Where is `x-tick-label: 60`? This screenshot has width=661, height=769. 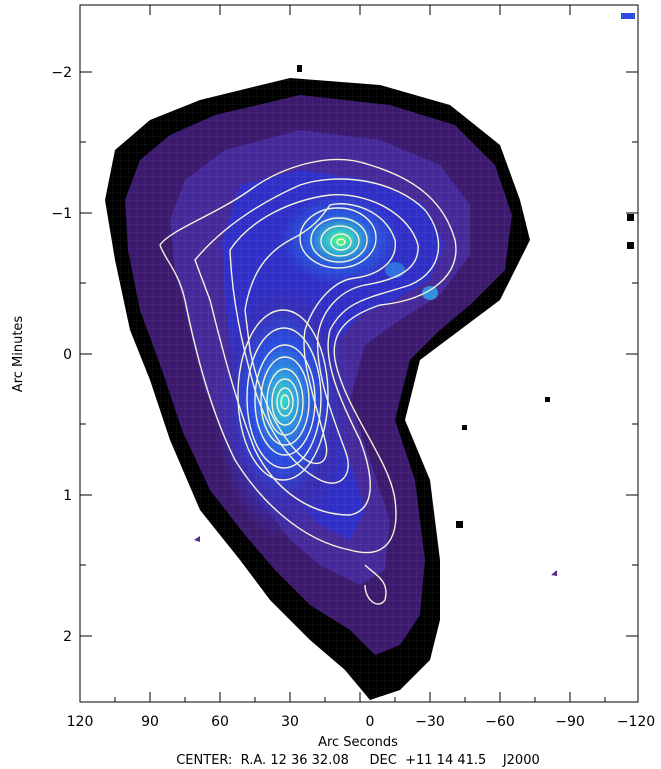 x-tick-label: 60 is located at coordinates (220, 722).